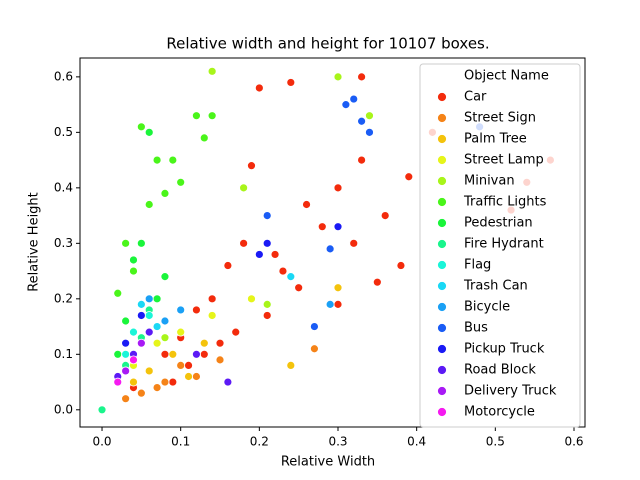  Describe the element at coordinates (63, 187) in the screenshot. I see `y-tick-label: 0.4` at that location.